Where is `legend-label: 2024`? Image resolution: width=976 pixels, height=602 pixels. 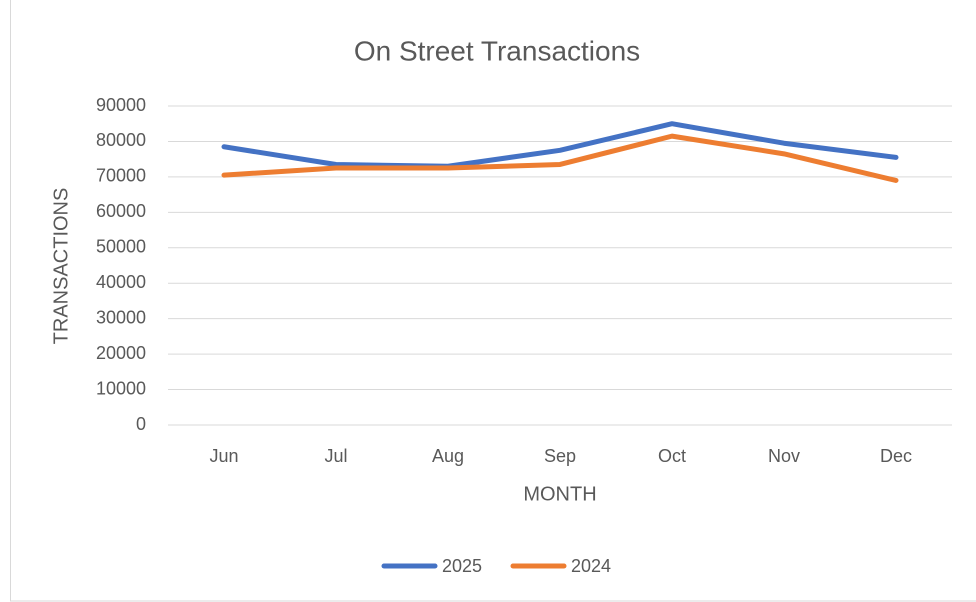 legend-label: 2024 is located at coordinates (591, 566).